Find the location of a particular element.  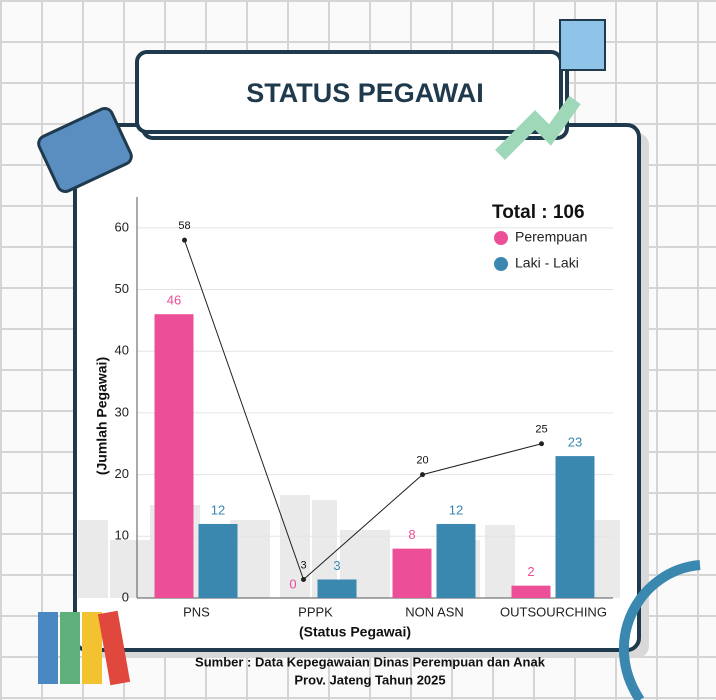

chart-title: STATUS PEGAWAI is located at coordinates (365, 93).